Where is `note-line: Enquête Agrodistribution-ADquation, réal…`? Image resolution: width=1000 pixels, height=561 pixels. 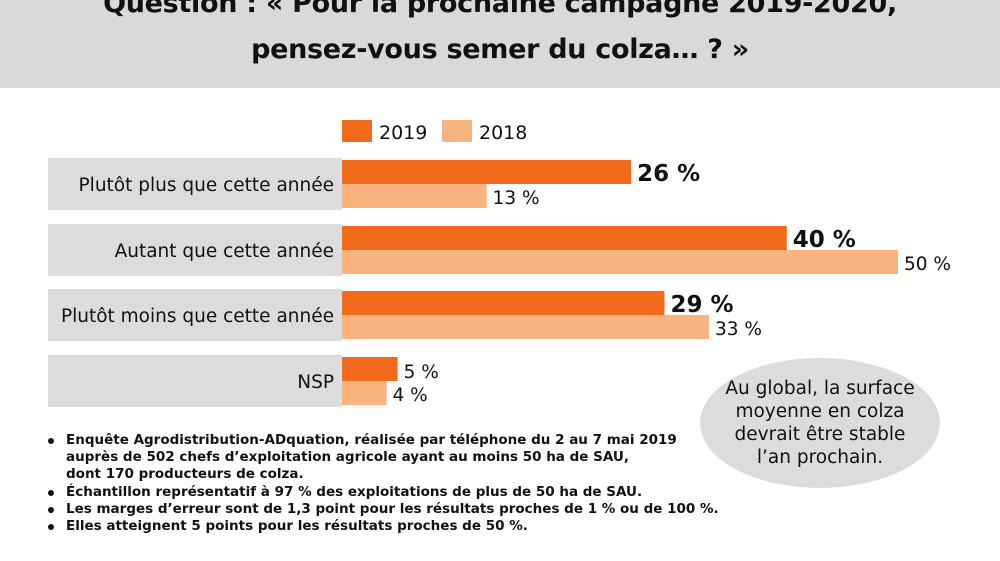 note-line: Enquête Agrodistribution-ADquation, réal… is located at coordinates (371, 440).